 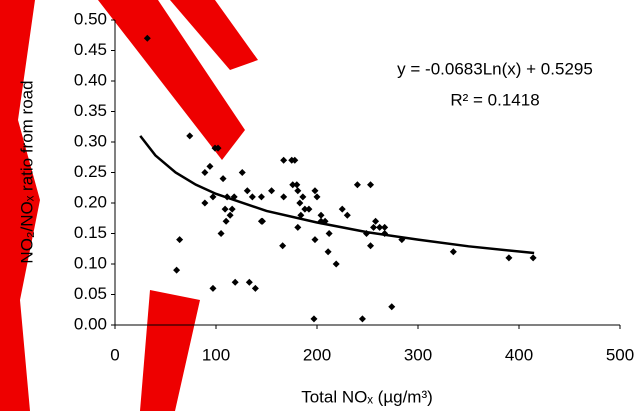 I want to click on y-tick-label: 0.45, so click(x=90, y=49).